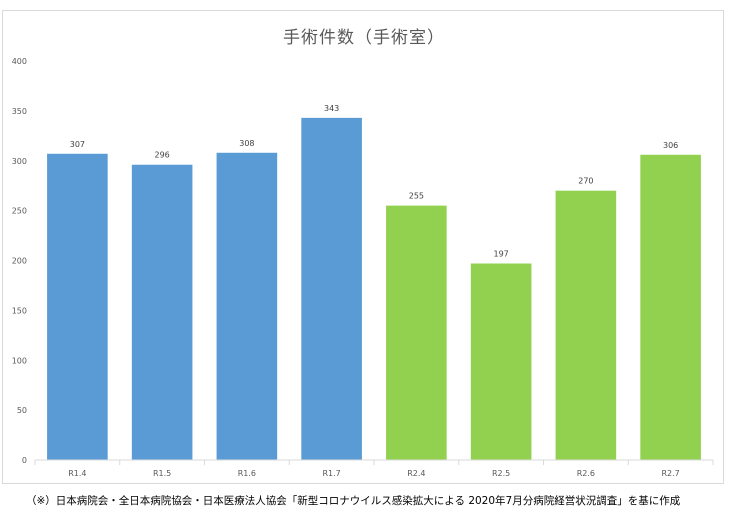 Image resolution: width=732 pixels, height=516 pixels. Describe the element at coordinates (77, 306) in the screenshot. I see `bar-R1.4` at that location.